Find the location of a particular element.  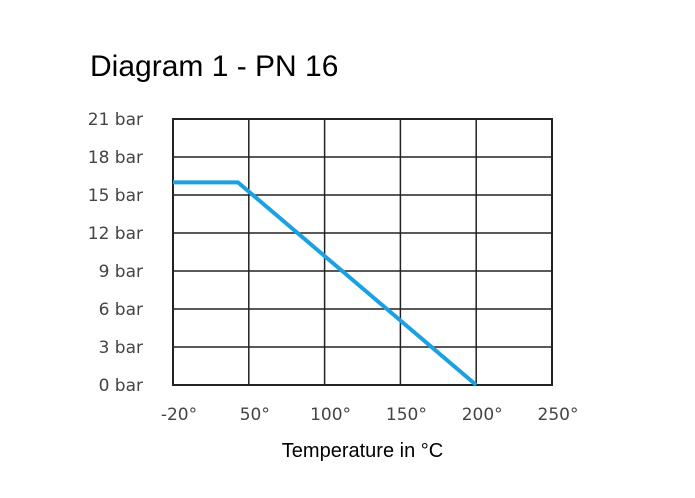

y-tick-label: 15 bar is located at coordinates (115, 196).